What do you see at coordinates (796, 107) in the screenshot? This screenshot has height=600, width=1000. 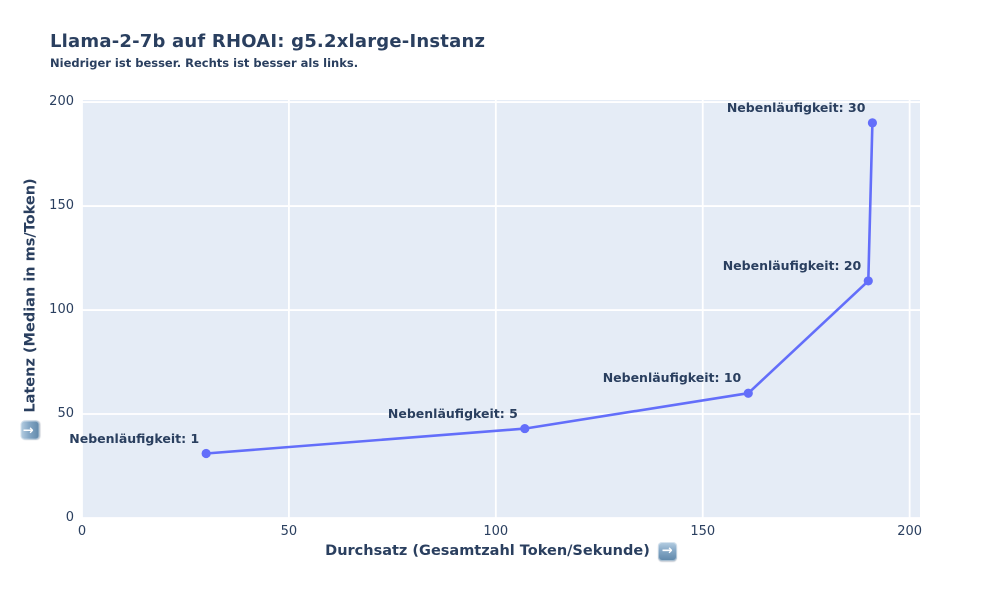 I see `point-annotation: Nebenläufigkeit: 30` at bounding box center [796, 107].